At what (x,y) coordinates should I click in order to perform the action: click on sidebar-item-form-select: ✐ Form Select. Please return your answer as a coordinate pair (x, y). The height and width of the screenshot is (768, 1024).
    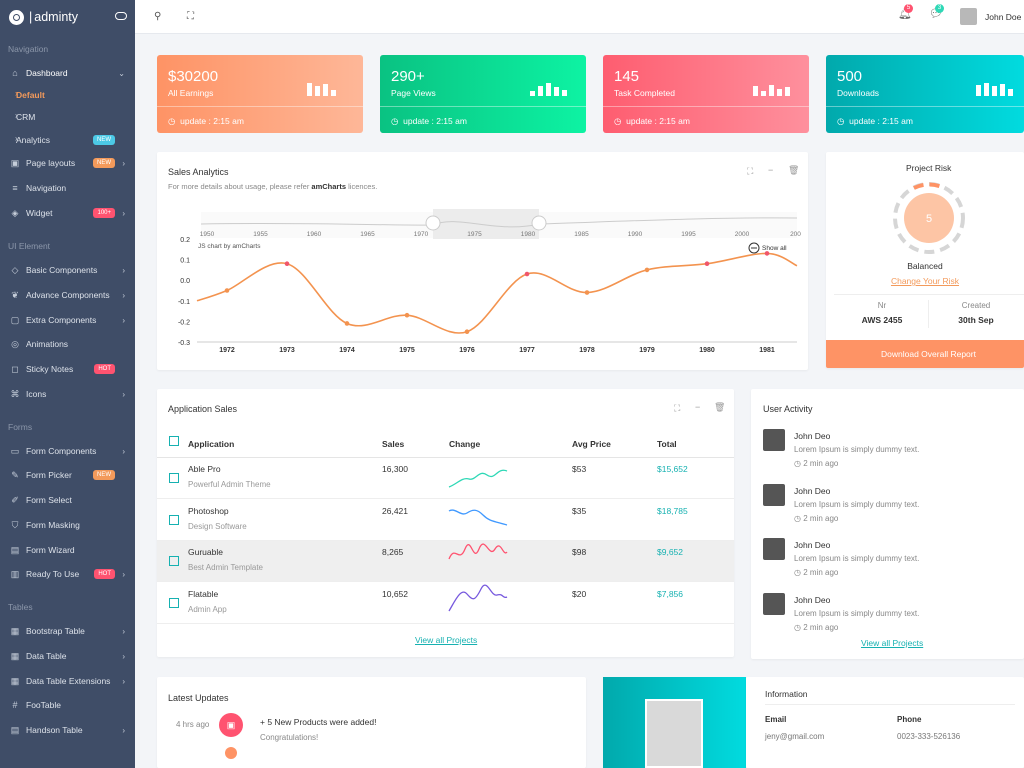
    Looking at the image, I should click on (67, 500).